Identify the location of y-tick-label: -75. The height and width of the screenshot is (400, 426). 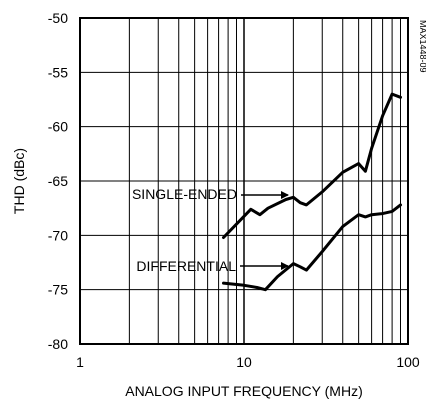
(58, 290).